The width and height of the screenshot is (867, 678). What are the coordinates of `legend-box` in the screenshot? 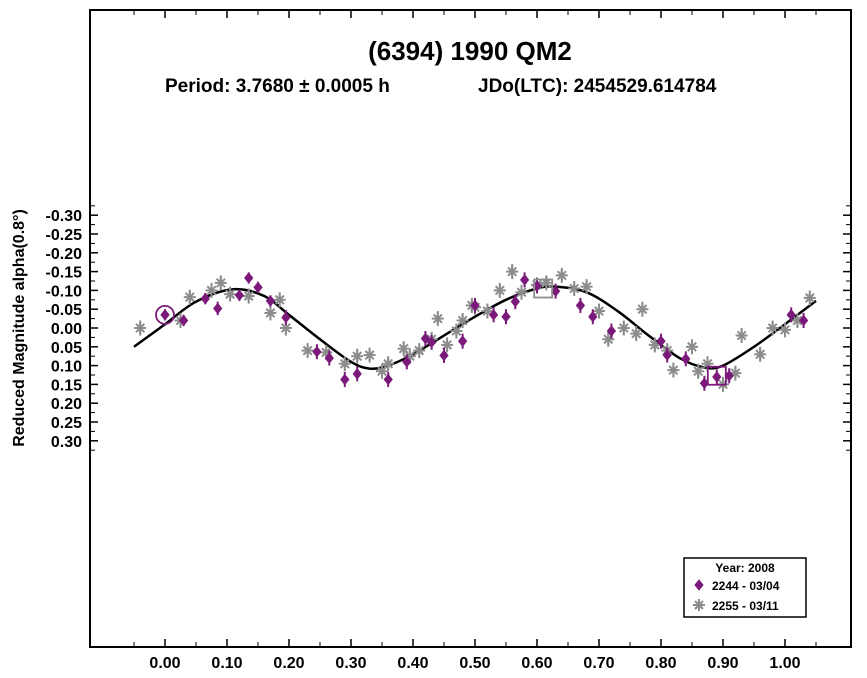 It's located at (745, 587).